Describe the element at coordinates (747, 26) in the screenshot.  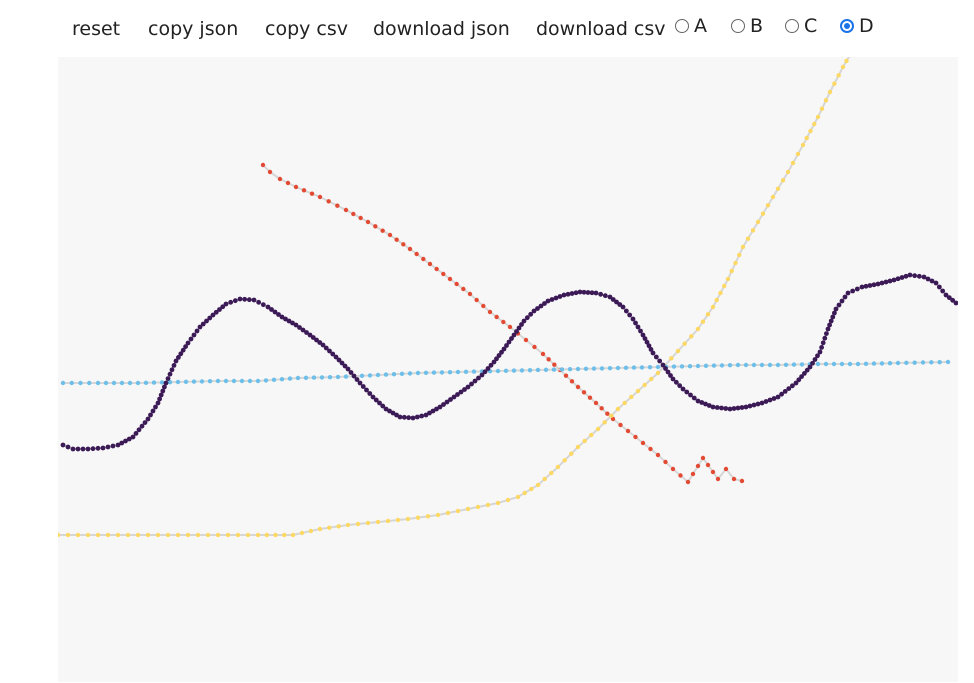
I see `radio-b: B` at that location.